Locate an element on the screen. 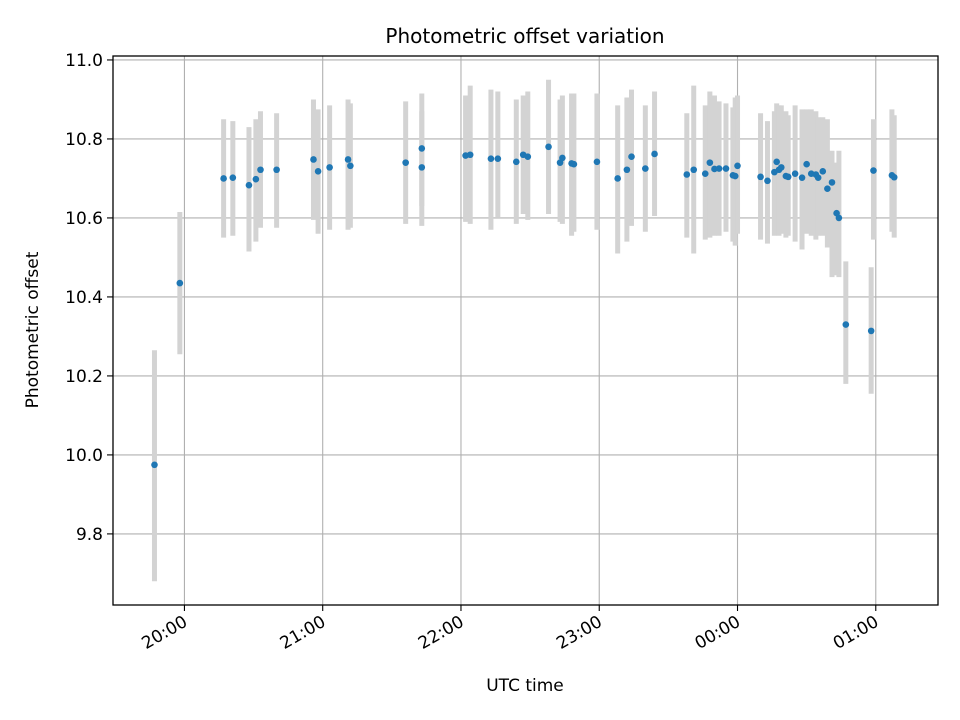  y-axis-title: Photometric offset is located at coordinates (33, 329).